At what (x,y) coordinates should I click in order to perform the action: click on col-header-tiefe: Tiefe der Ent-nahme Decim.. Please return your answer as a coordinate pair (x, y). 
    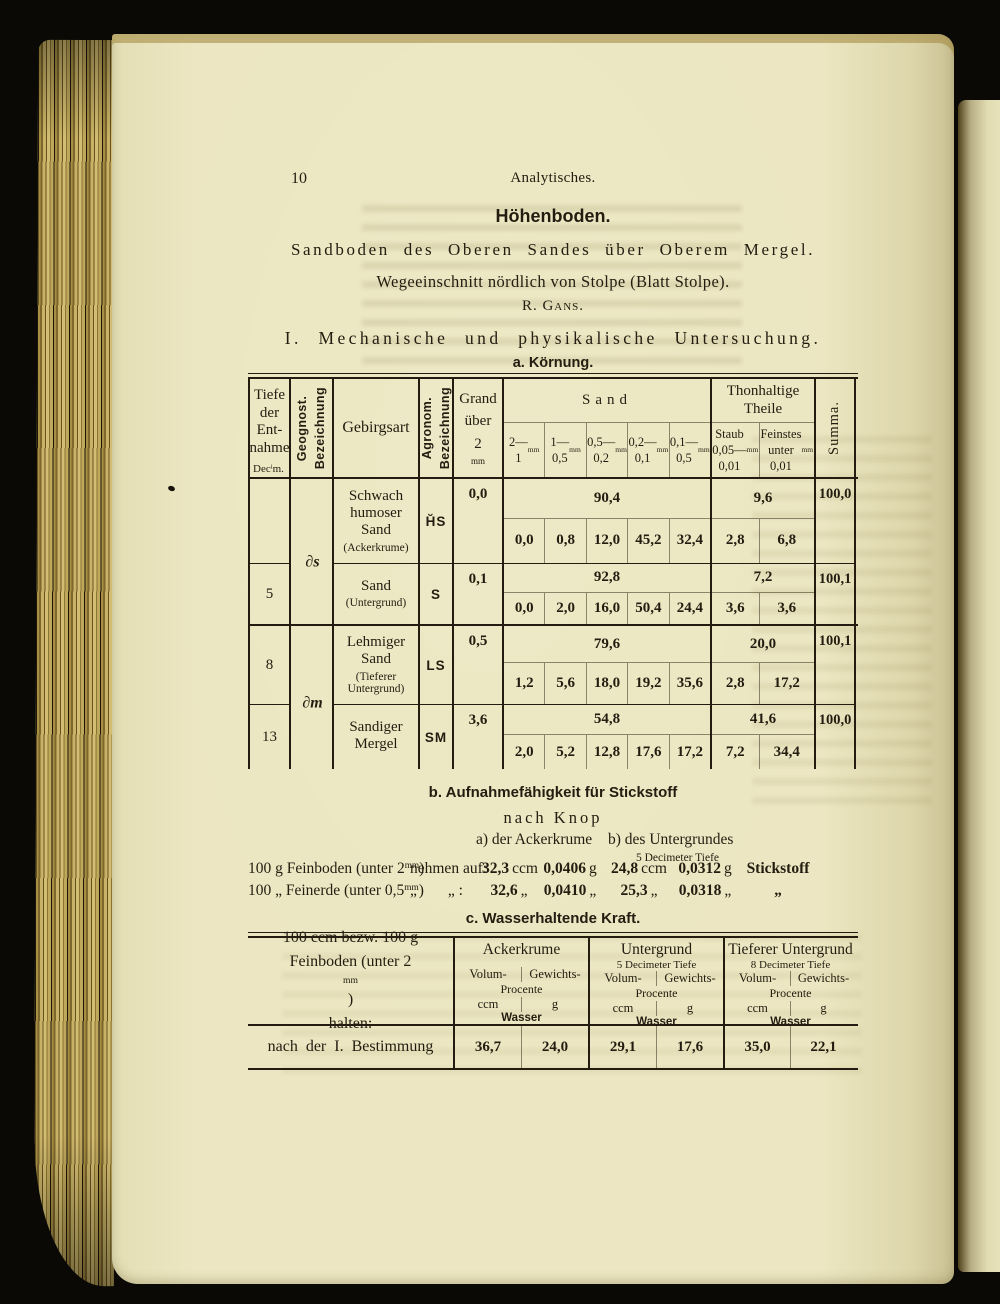
    Looking at the image, I should click on (269, 428).